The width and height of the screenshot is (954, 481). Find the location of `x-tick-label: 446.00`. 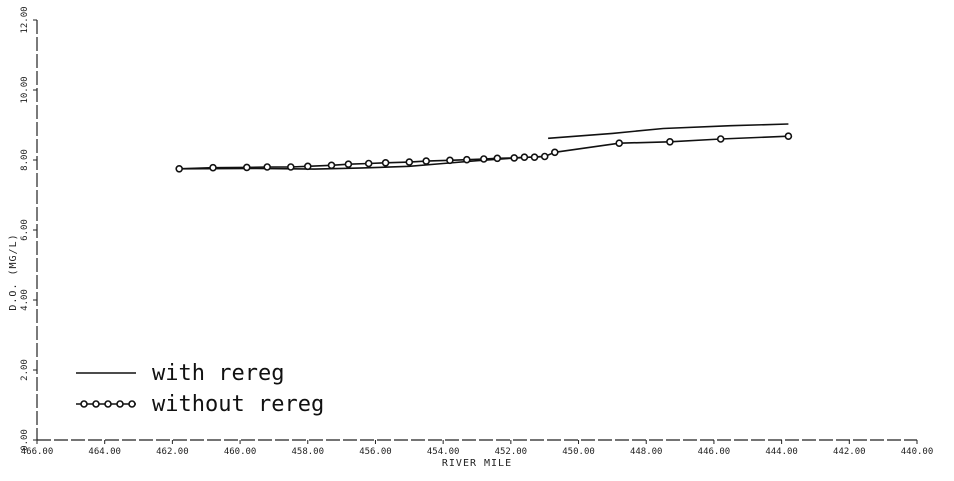

x-tick-label: 446.00 is located at coordinates (714, 452).